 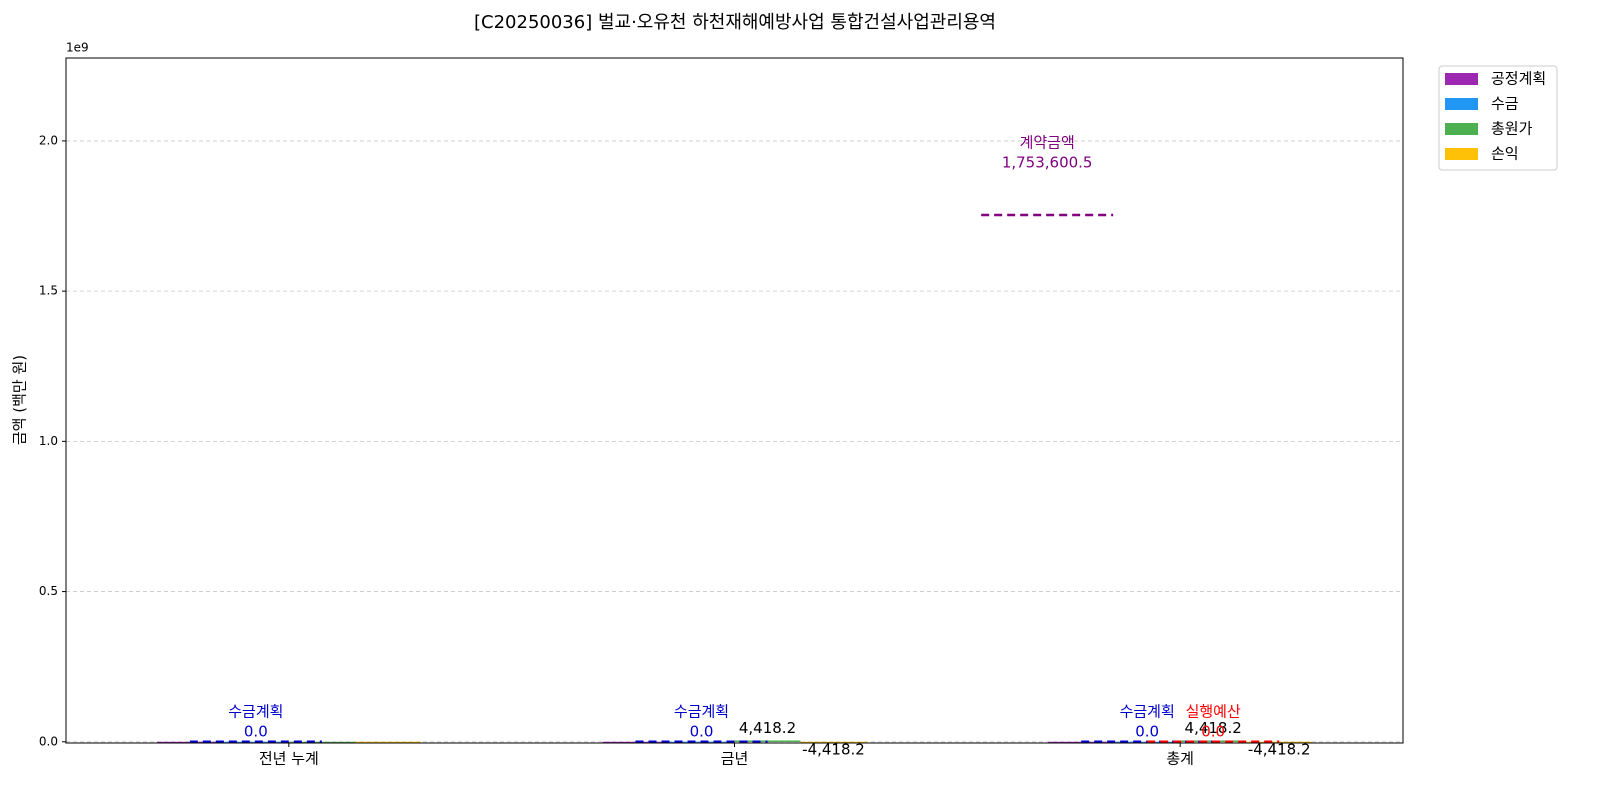 I want to click on reference-name: 실행예산, so click(x=1213, y=711).